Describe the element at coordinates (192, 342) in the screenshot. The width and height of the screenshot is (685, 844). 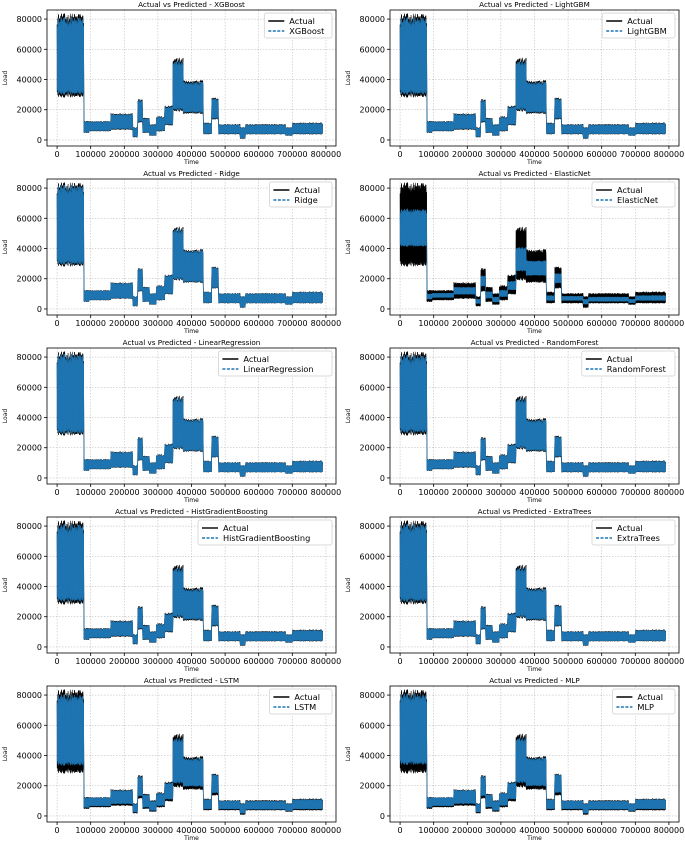
I see `chart-title: Actual vs Predicted - LinearRegression` at that location.